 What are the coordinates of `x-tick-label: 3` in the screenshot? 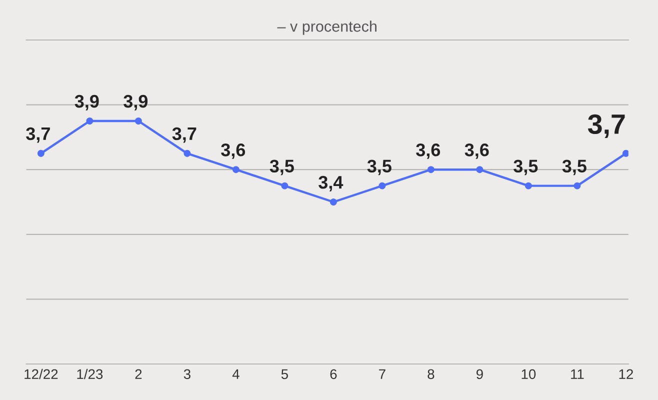 It's located at (187, 374).